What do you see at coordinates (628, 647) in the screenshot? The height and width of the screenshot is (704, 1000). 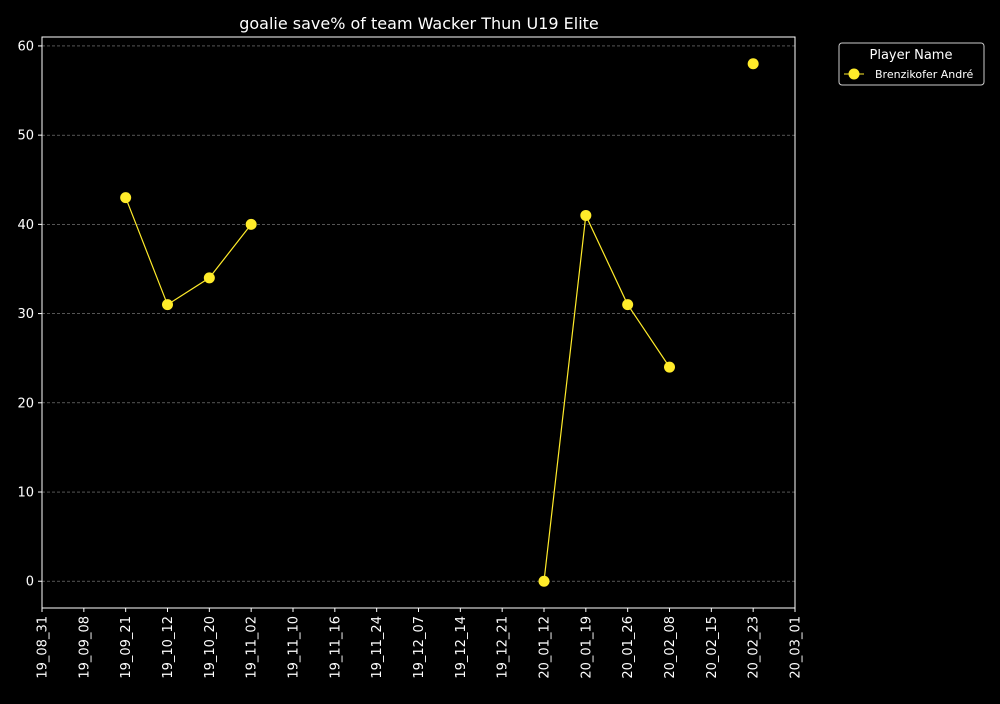 I see `x-tick-label: 20_01_26` at bounding box center [628, 647].